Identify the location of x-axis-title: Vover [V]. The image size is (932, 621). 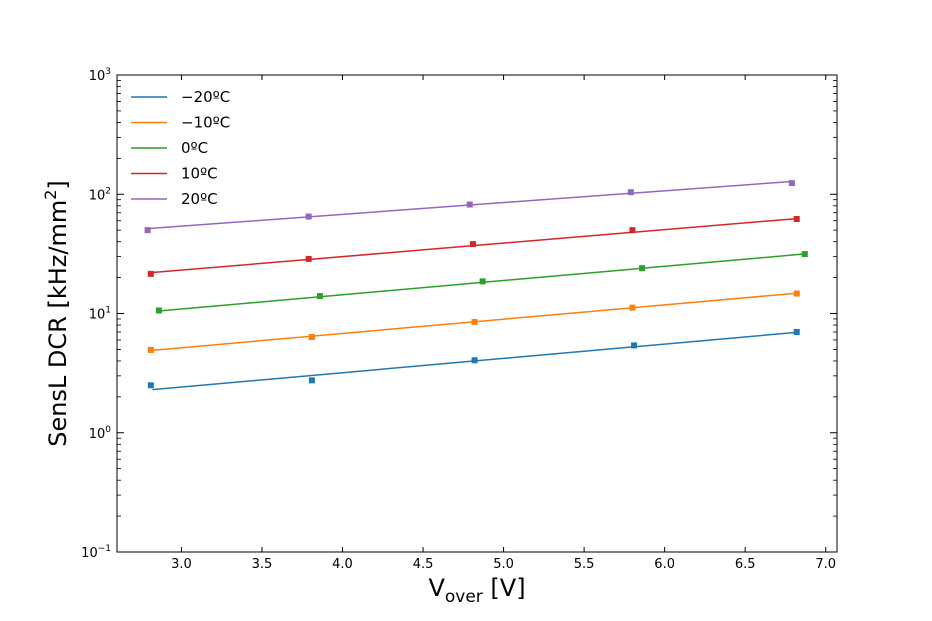
(476, 590).